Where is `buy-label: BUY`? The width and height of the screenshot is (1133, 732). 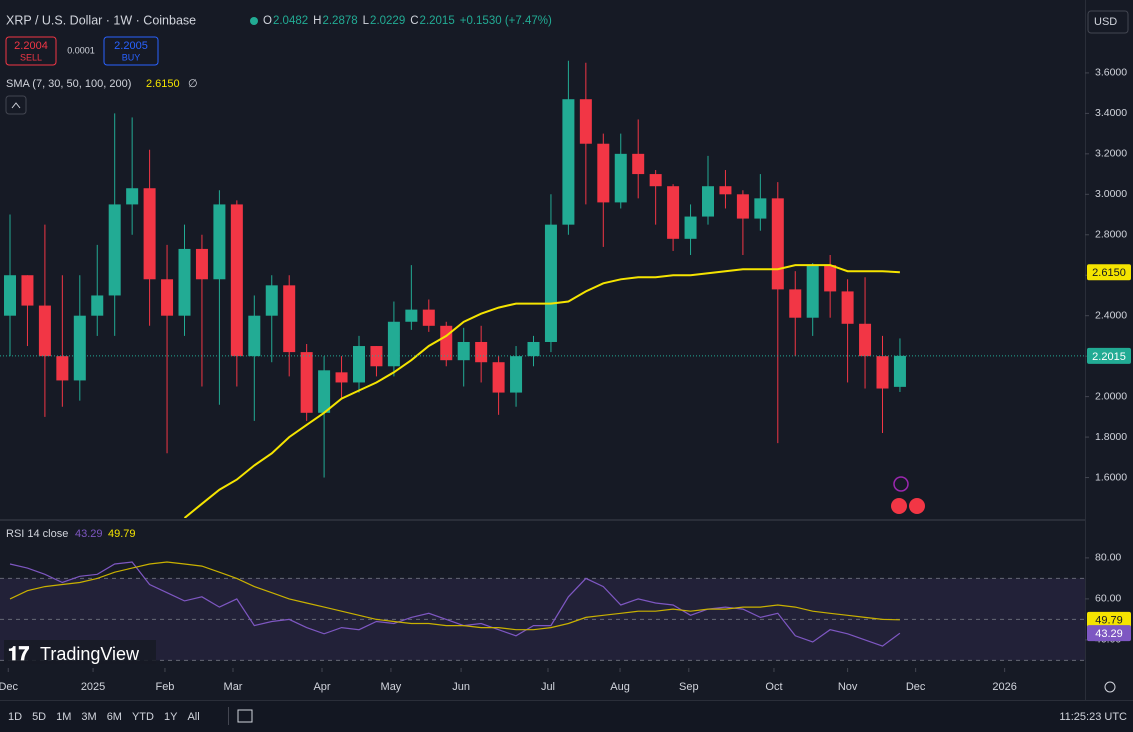 buy-label: BUY is located at coordinates (131, 57).